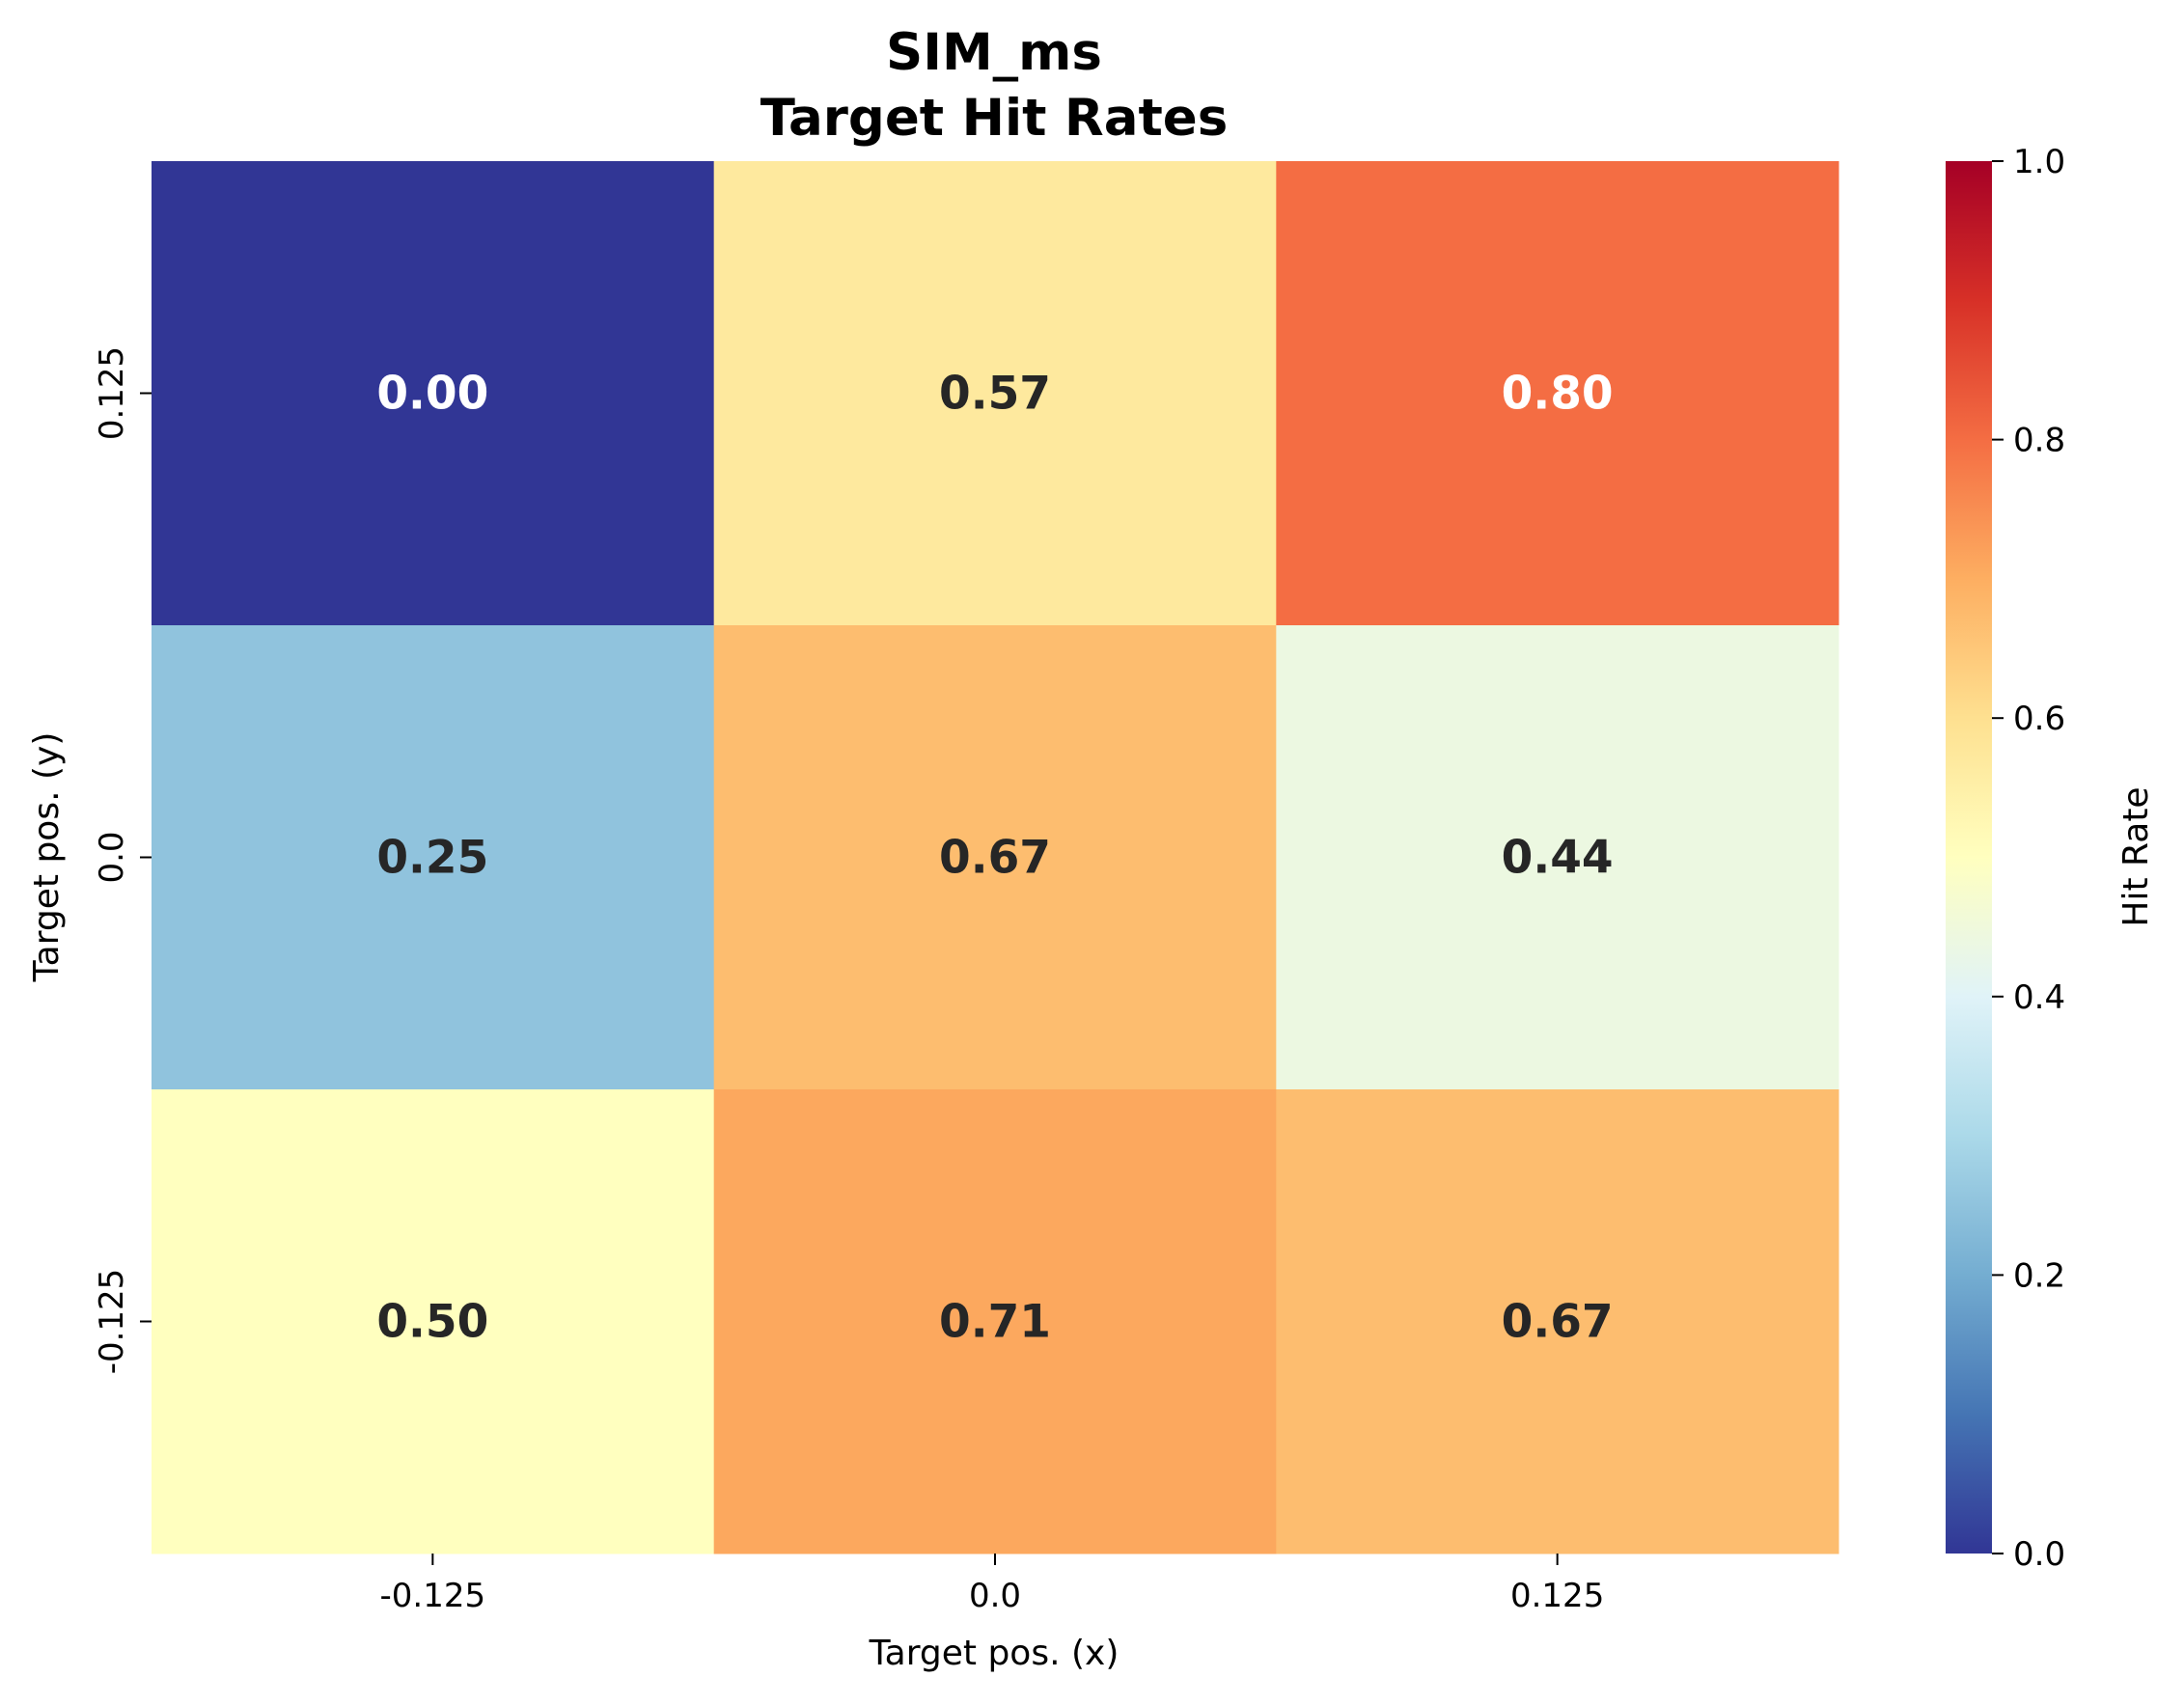 Image resolution: width=2184 pixels, height=1705 pixels. Describe the element at coordinates (2039, 441) in the screenshot. I see `colorbar-tick-label: 0.8` at that location.